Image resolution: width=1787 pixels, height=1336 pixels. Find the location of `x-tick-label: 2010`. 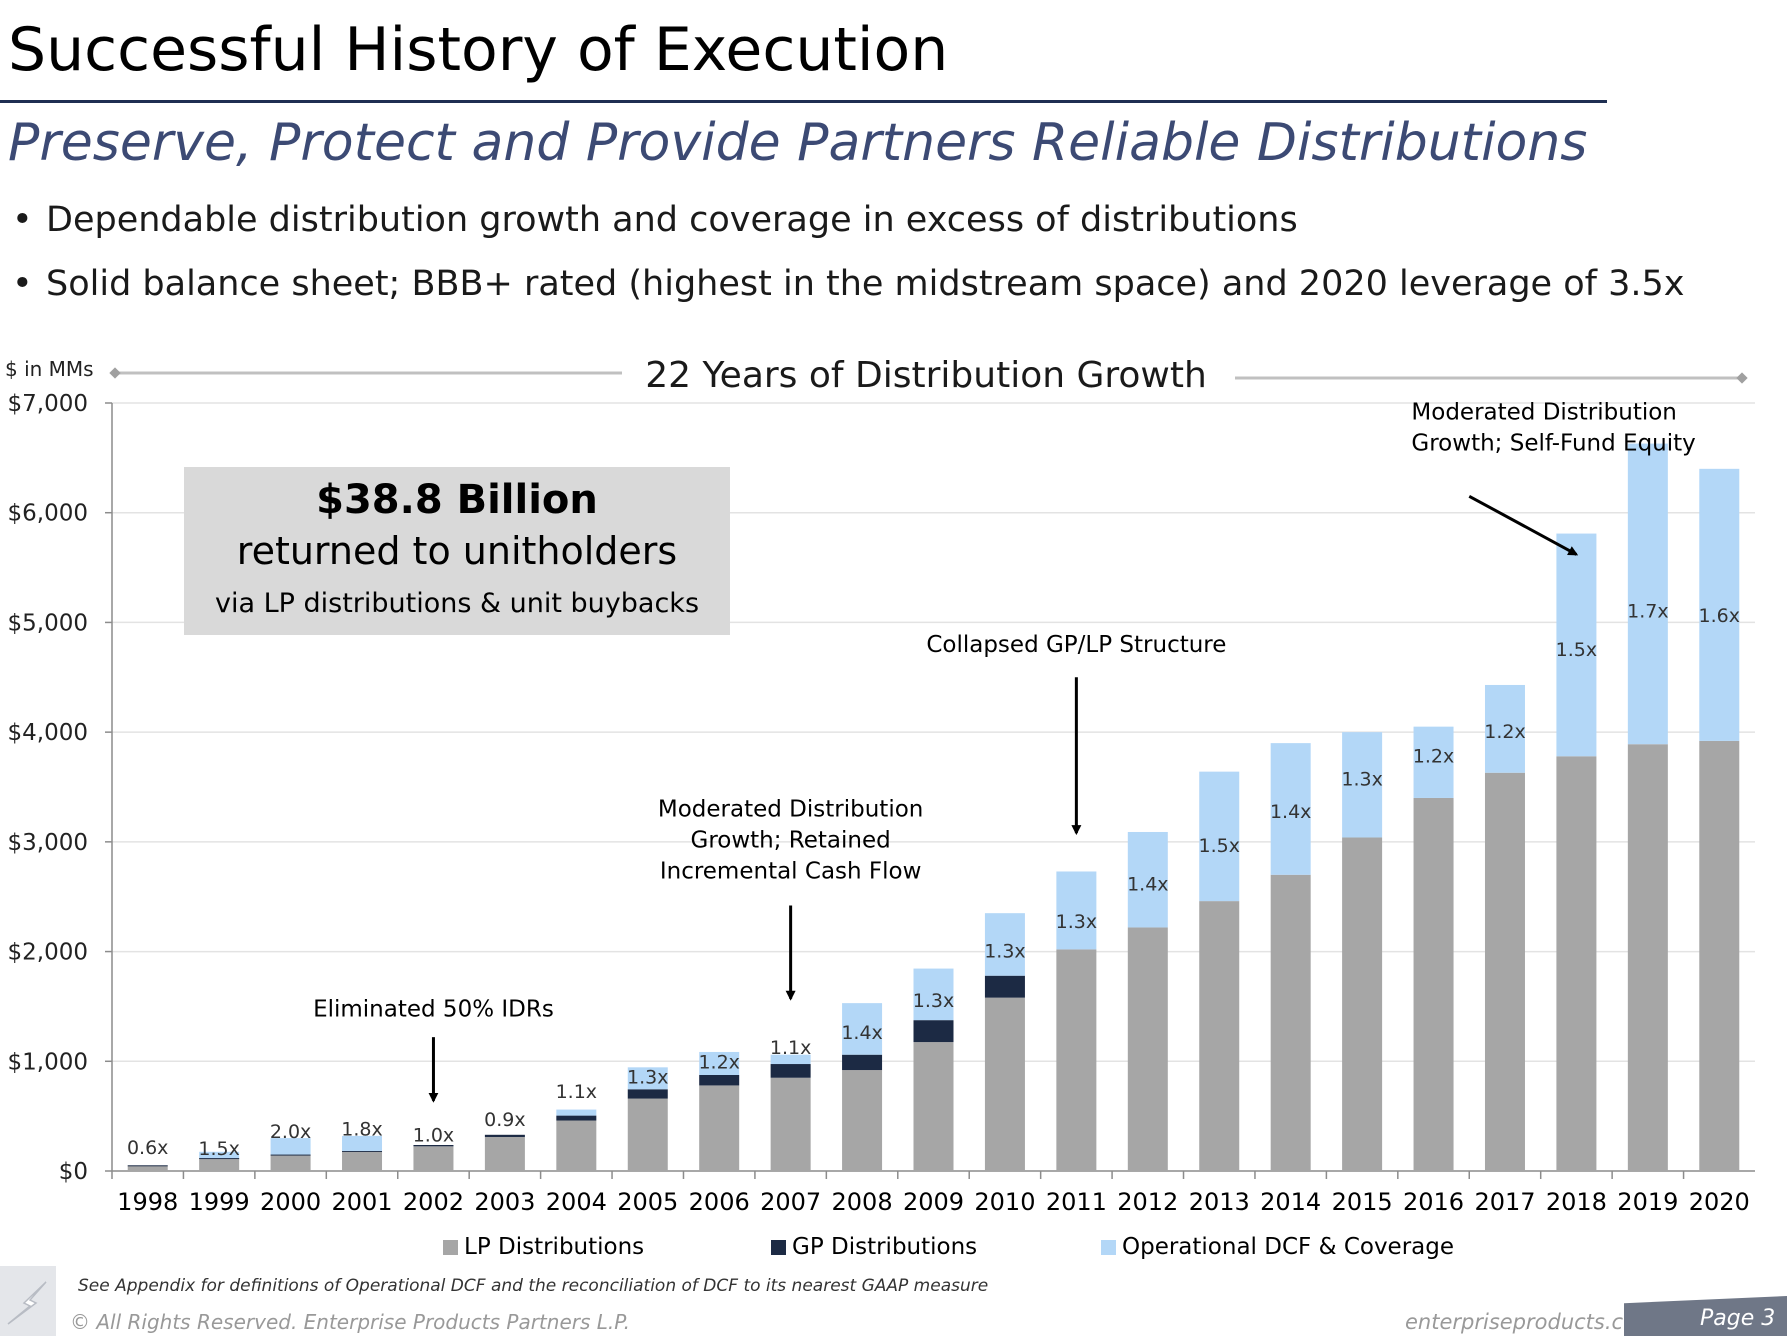

x-tick-label: 2010 is located at coordinates (1004, 1202).